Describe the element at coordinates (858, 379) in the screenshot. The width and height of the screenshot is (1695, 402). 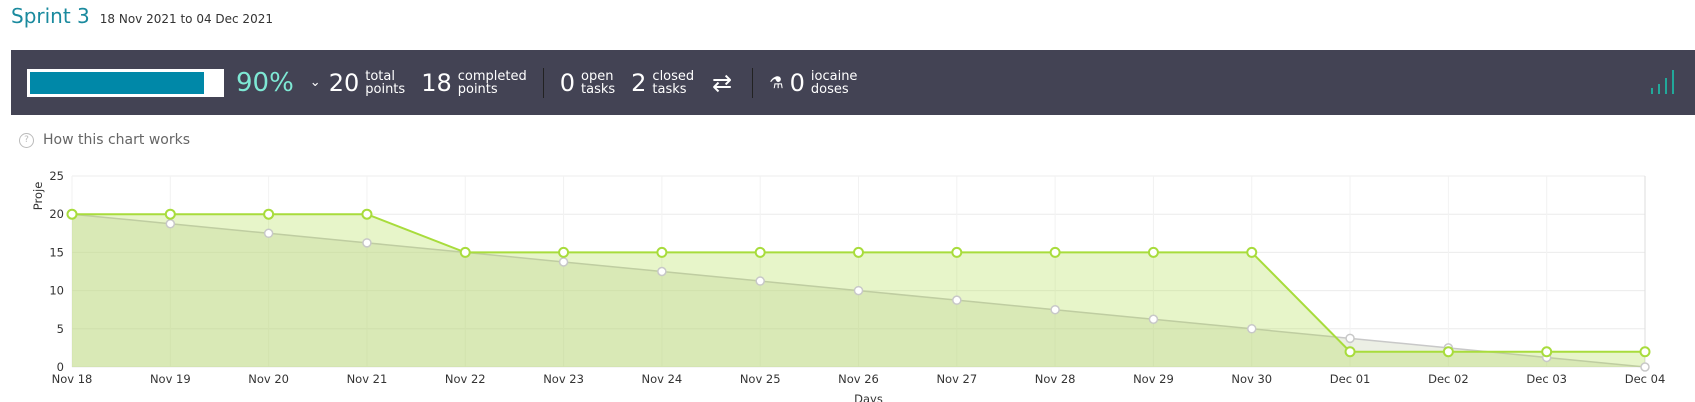
I see `x-tick-label: Nov 26` at that location.